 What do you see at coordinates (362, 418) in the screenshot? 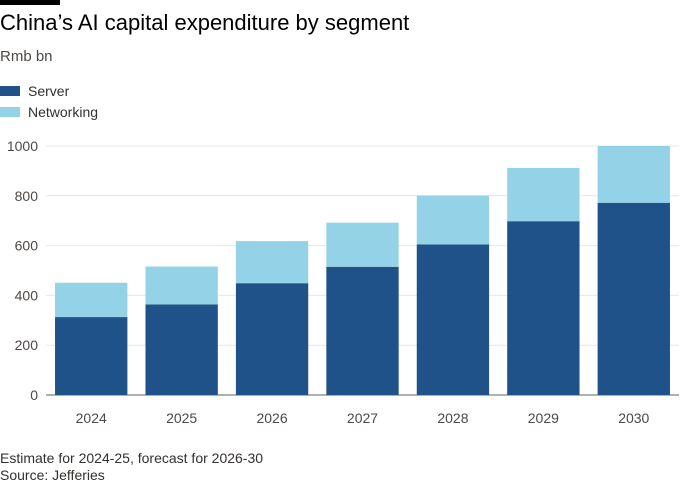
I see `x-tick-label-2027: 2027` at bounding box center [362, 418].